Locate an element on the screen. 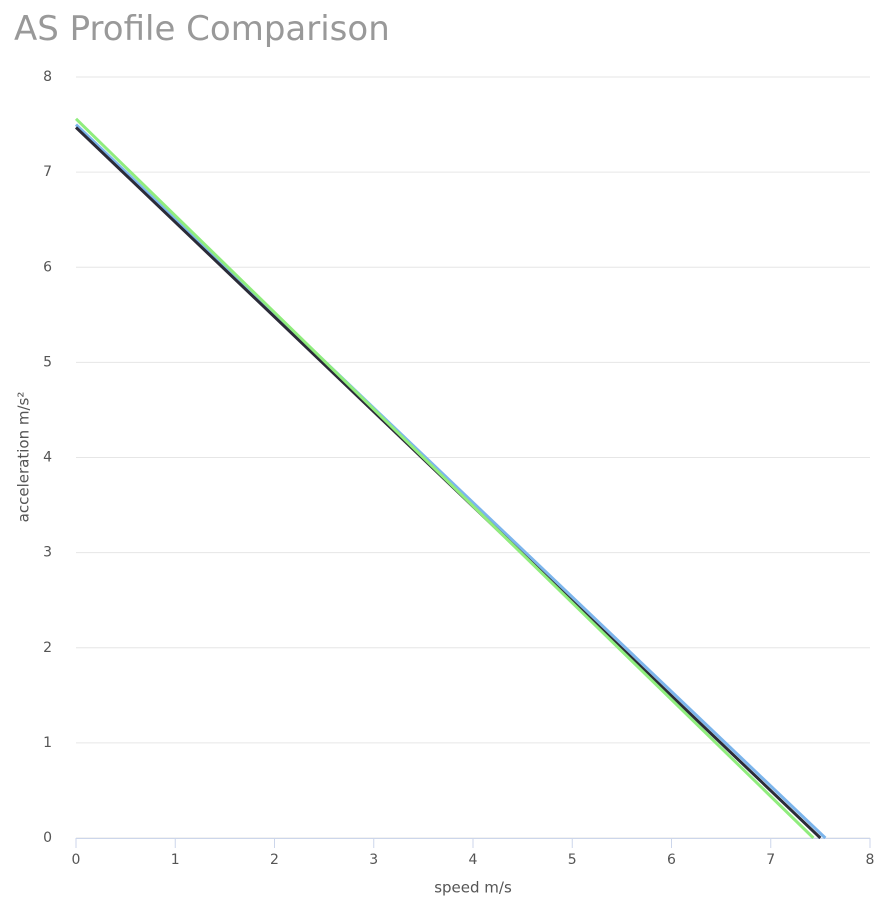  y-tick-label: 8 is located at coordinates (47, 77).